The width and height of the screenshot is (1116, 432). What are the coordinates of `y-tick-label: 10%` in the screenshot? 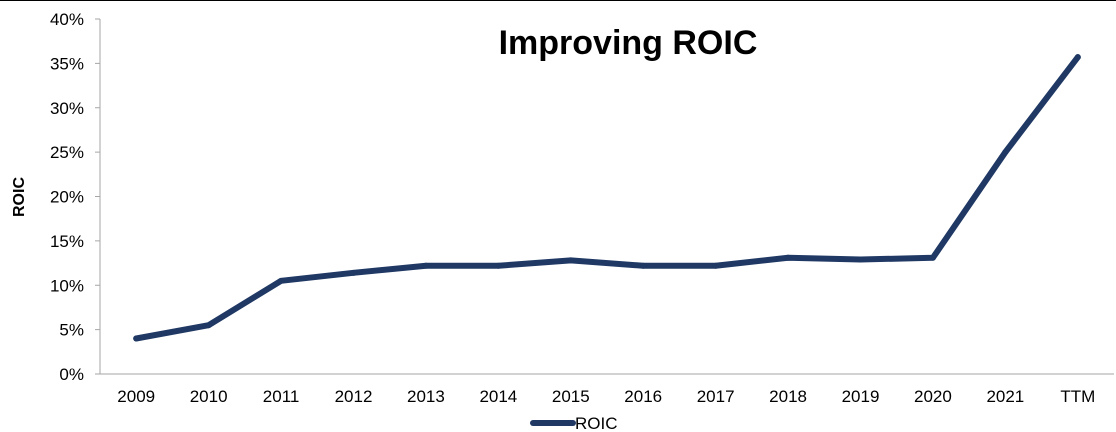 It's located at (67, 285).